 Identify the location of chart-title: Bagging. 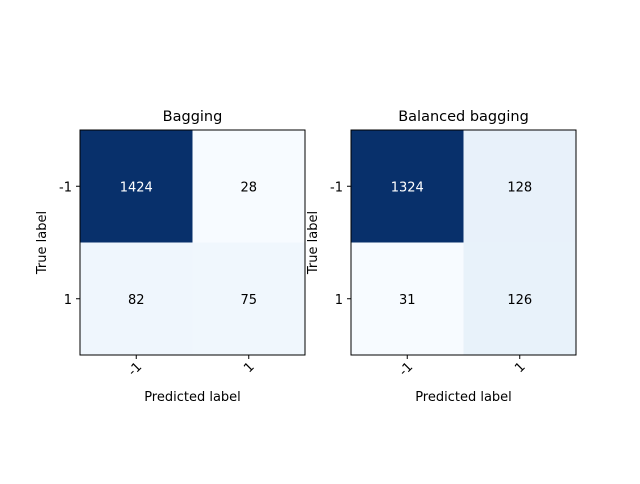
(193, 117).